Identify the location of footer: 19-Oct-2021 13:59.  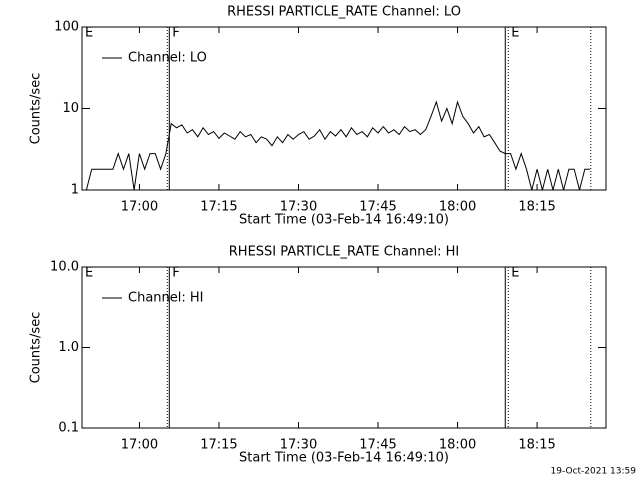
(594, 472).